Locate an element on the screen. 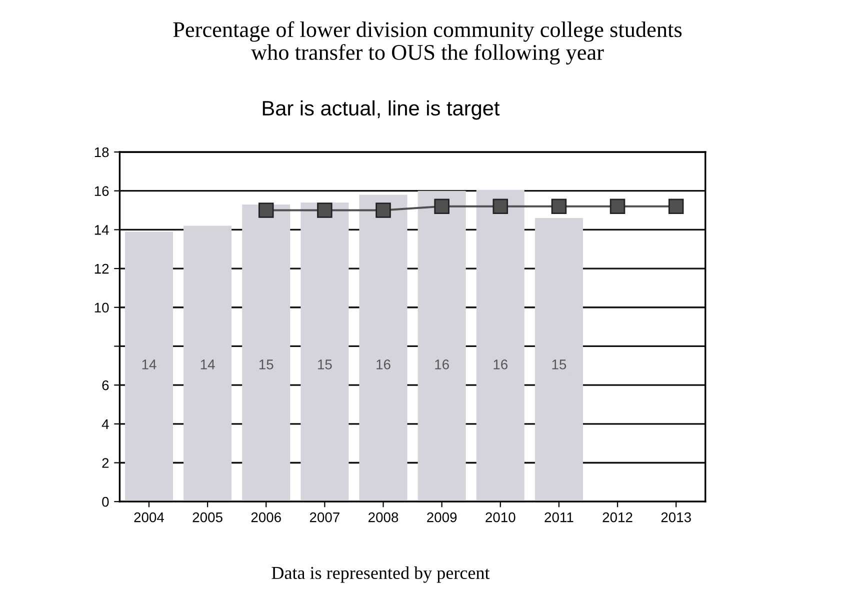  chart-title: Percentage of lower division community college students who transfer to OUS the following year is located at coordinates (427, 43).